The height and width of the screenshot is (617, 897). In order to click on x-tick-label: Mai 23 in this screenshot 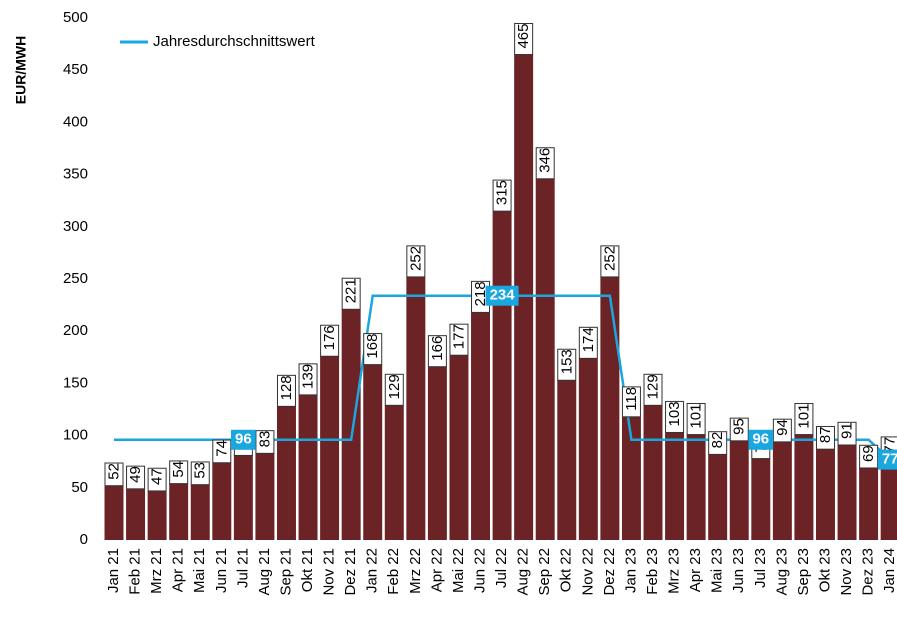, I will do `click(717, 570)`.